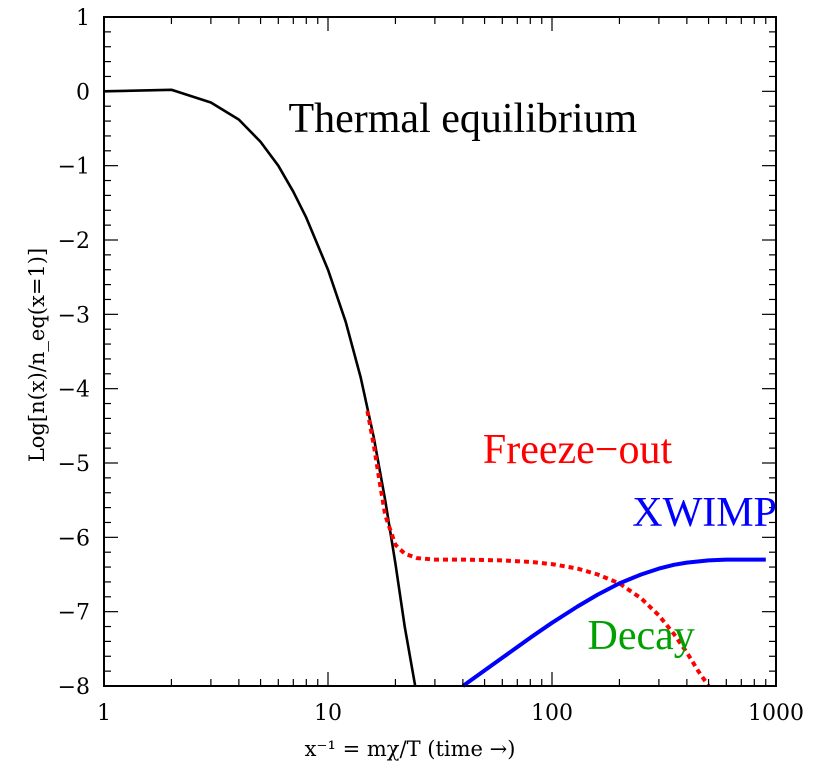  What do you see at coordinates (552, 713) in the screenshot?
I see `x-tick-label: 100` at bounding box center [552, 713].